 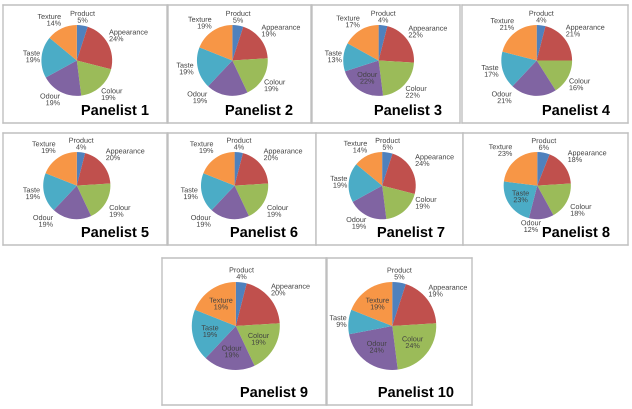 What do you see at coordinates (264, 232) in the screenshot?
I see `text: Panelist 6` at bounding box center [264, 232].